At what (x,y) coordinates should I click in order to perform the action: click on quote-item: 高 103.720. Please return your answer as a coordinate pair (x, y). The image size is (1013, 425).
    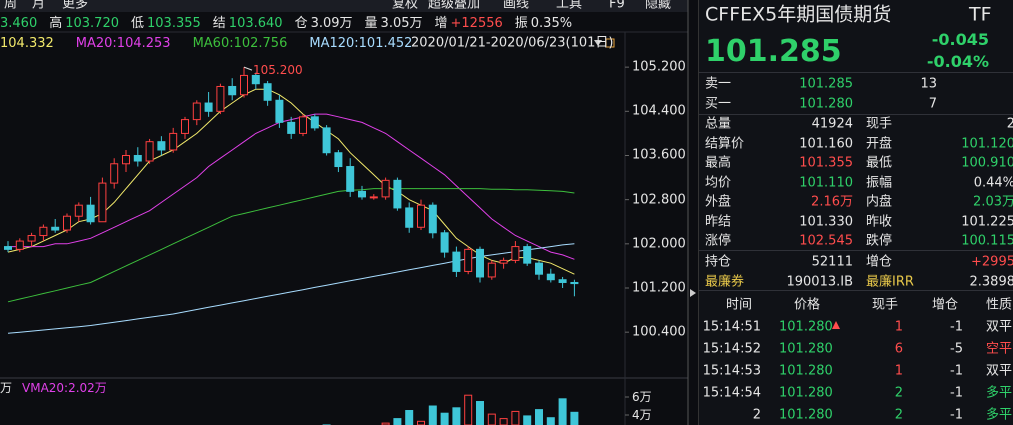
    Looking at the image, I should click on (84, 23).